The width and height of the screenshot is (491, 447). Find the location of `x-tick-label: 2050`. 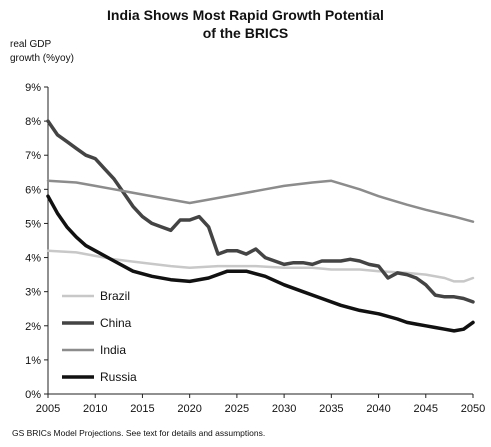

x-tick-label: 2050 is located at coordinates (473, 409).